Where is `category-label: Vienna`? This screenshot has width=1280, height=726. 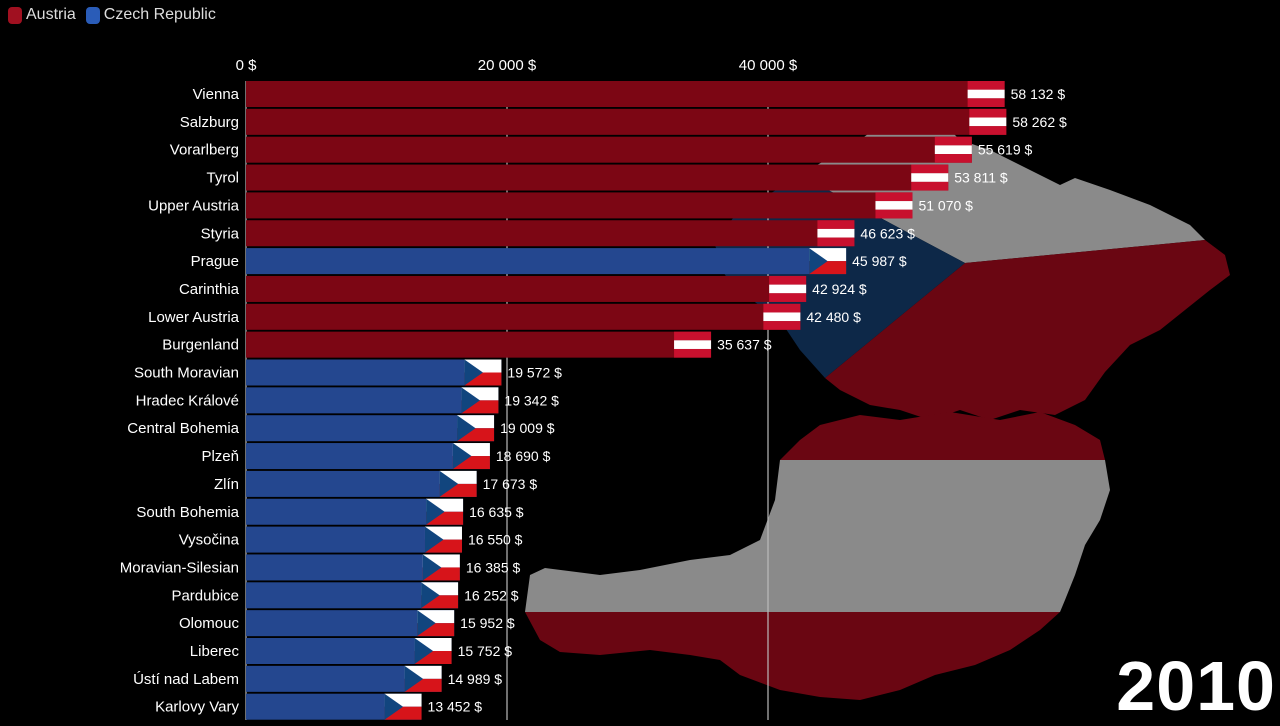
category-label: Vienna is located at coordinates (216, 94).